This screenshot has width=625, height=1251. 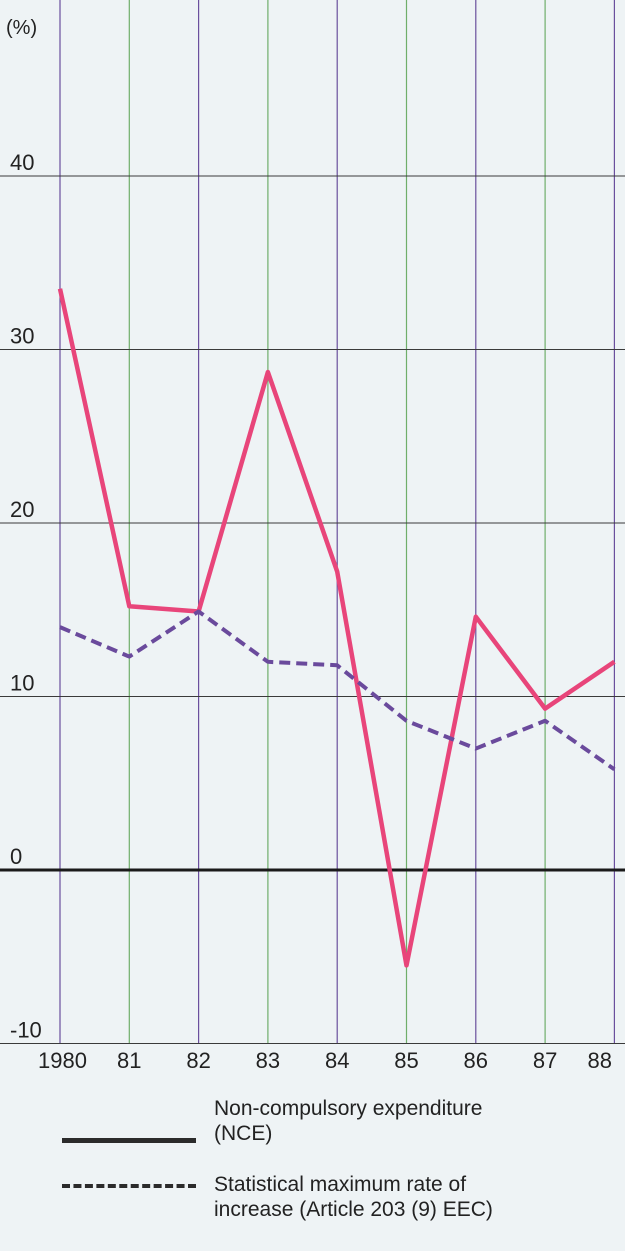 What do you see at coordinates (129, 1060) in the screenshot?
I see `x-tick-label: 81` at bounding box center [129, 1060].